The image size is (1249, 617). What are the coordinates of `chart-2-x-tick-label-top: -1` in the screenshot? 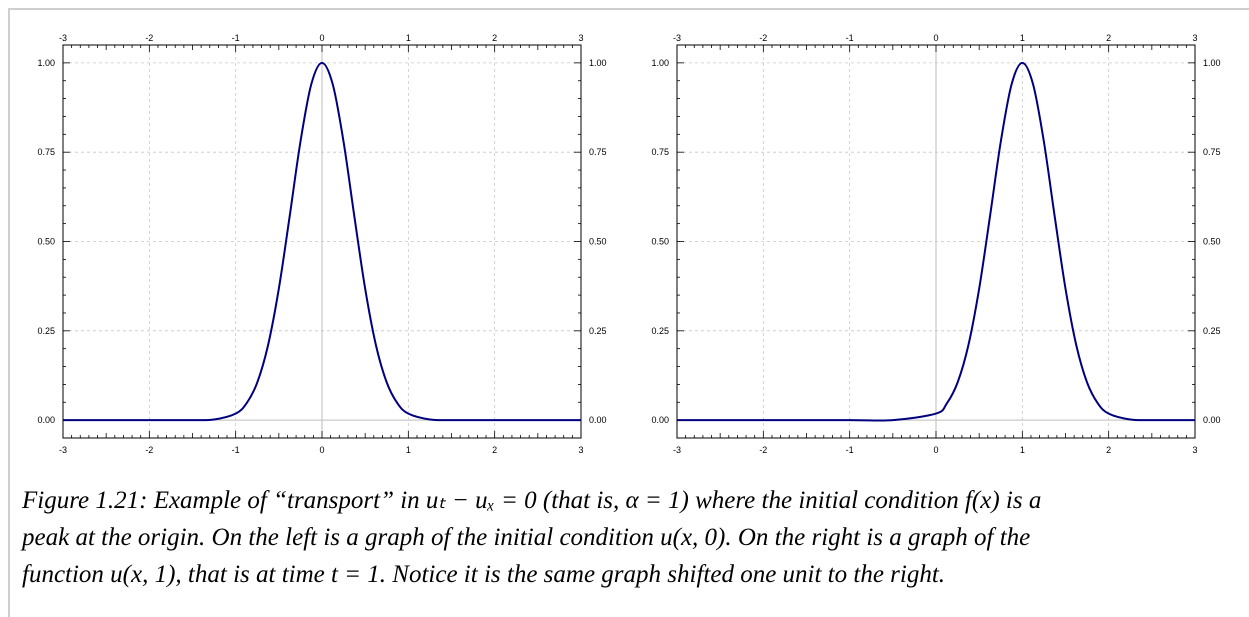 It's located at (850, 38).